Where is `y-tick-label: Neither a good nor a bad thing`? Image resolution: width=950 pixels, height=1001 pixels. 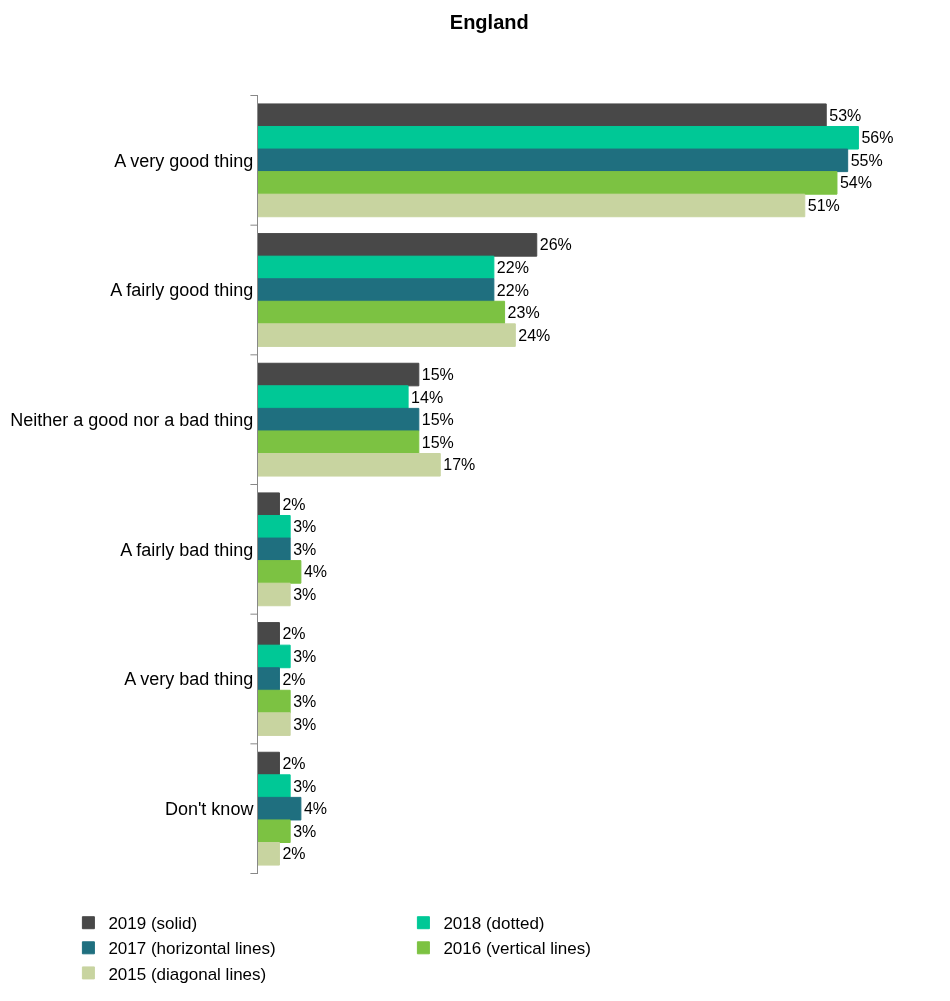
y-tick-label: Neither a good nor a bad thing is located at coordinates (132, 419).